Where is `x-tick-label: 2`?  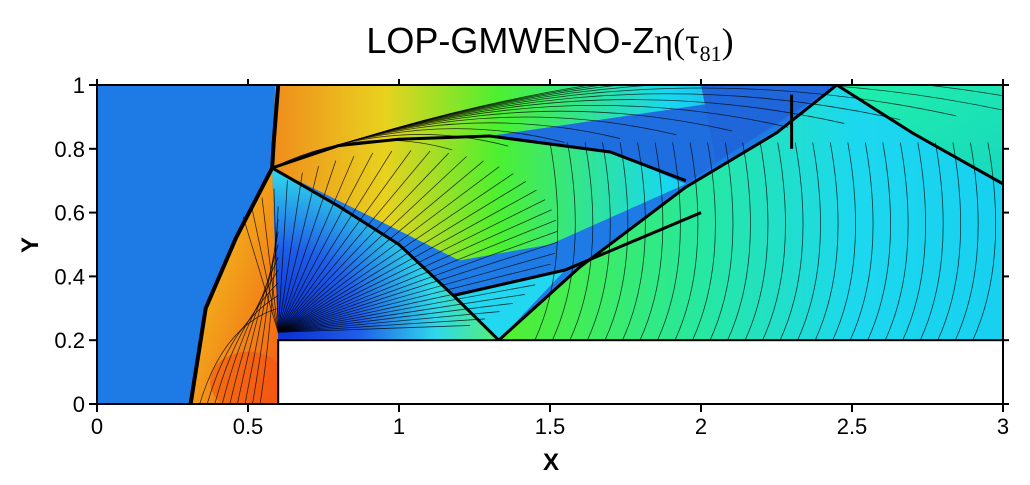 x-tick-label: 2 is located at coordinates (701, 426).